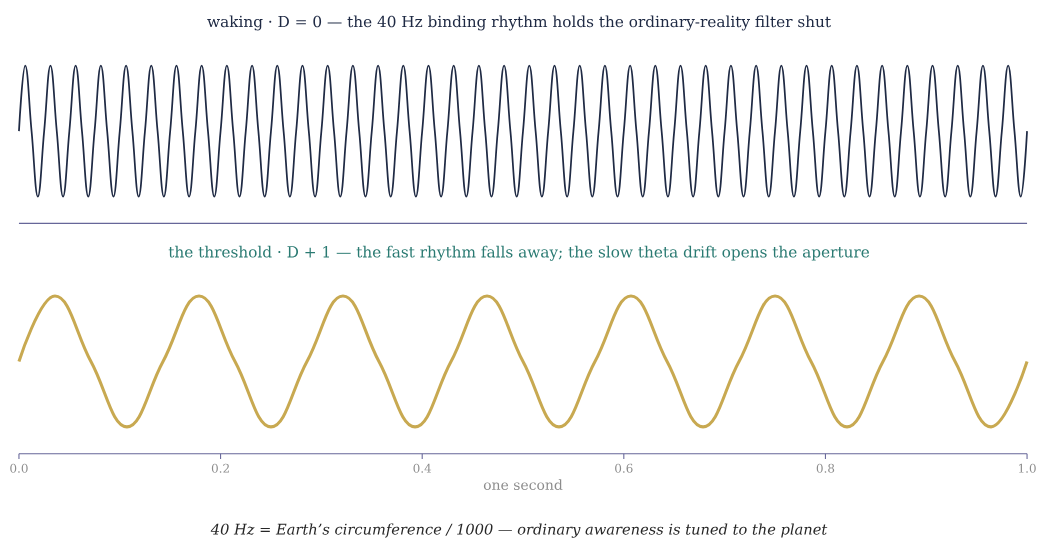  What do you see at coordinates (422, 468) in the screenshot?
I see `x-tick-label: 0.4` at bounding box center [422, 468].